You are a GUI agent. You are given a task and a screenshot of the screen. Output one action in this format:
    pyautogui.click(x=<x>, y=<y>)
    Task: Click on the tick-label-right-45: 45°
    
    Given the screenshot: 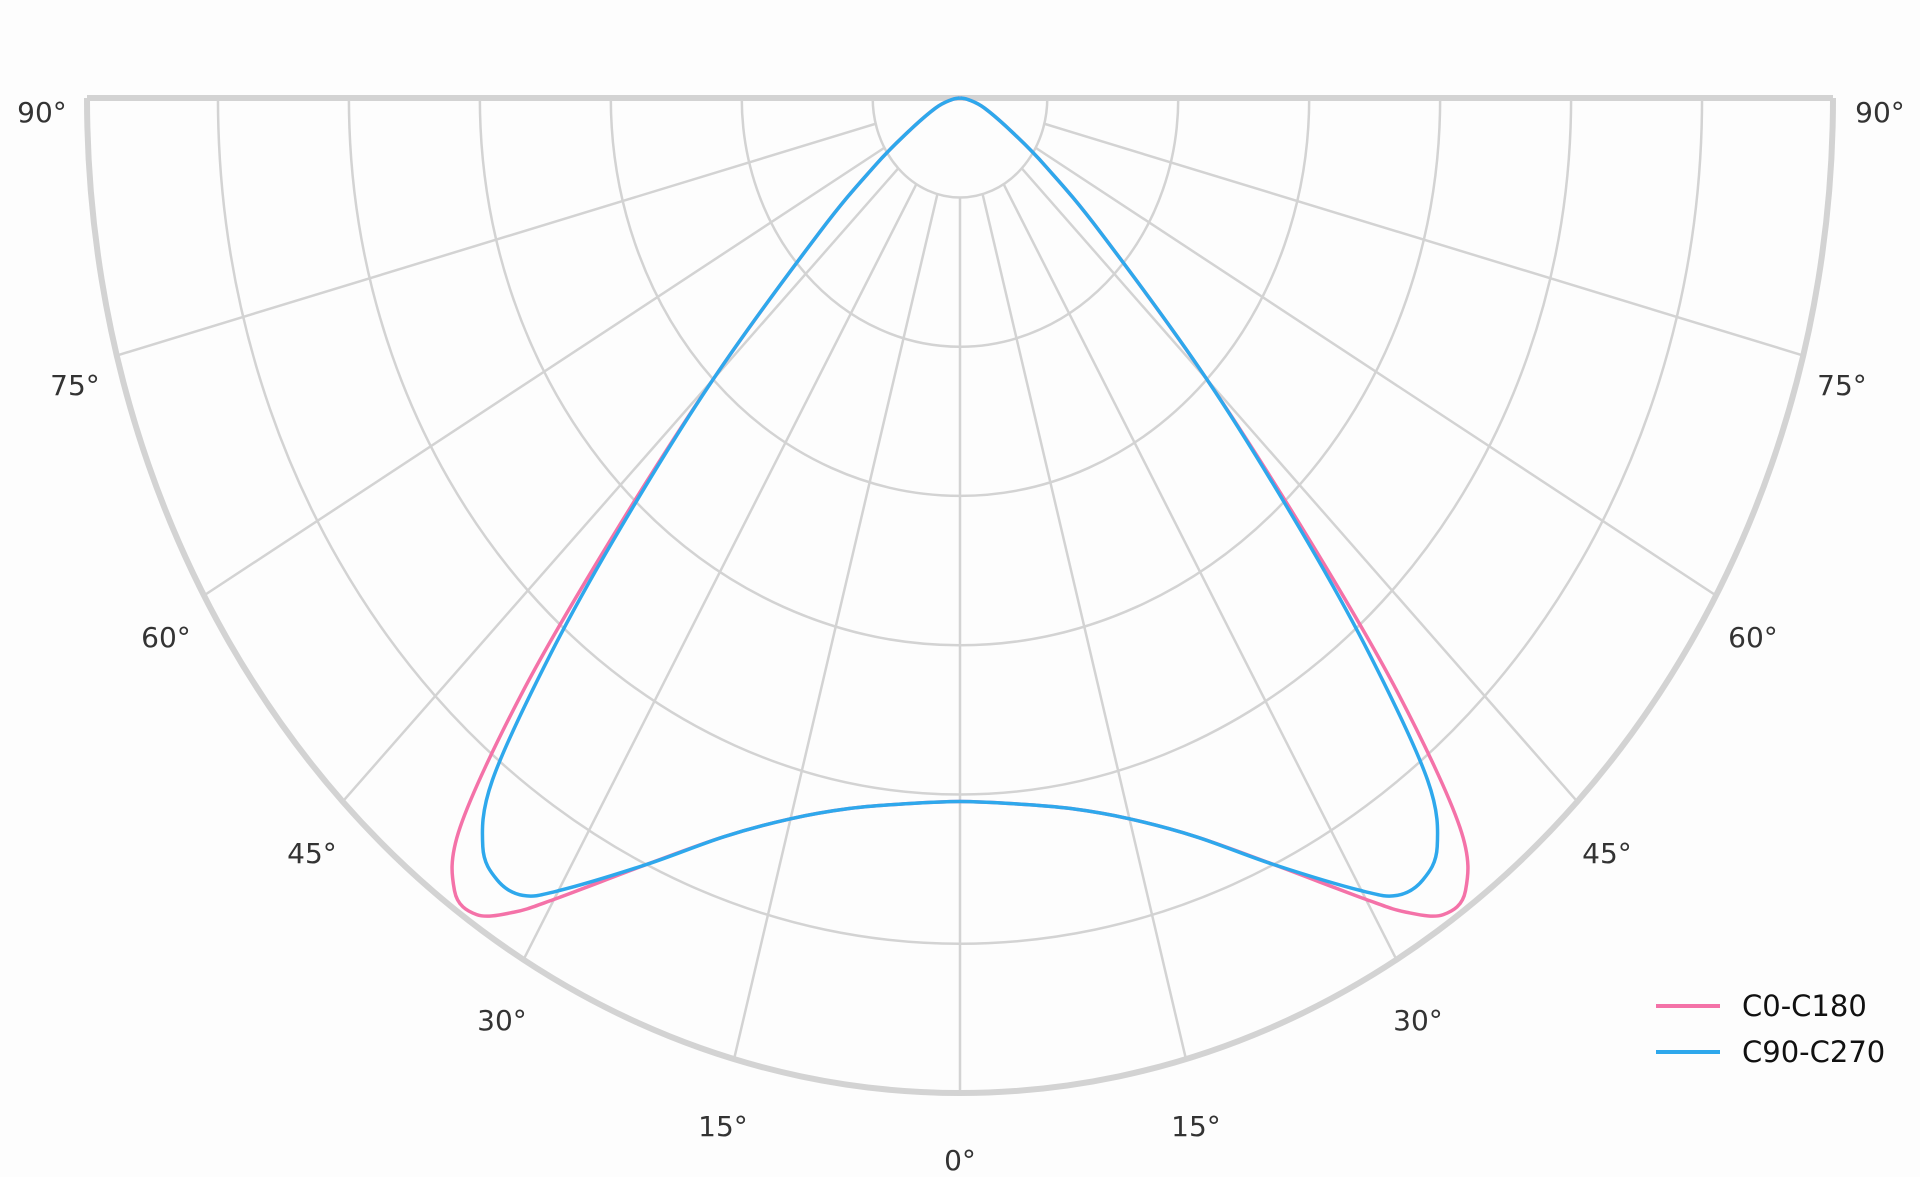 What is the action you would take?
    pyautogui.click(x=1607, y=853)
    